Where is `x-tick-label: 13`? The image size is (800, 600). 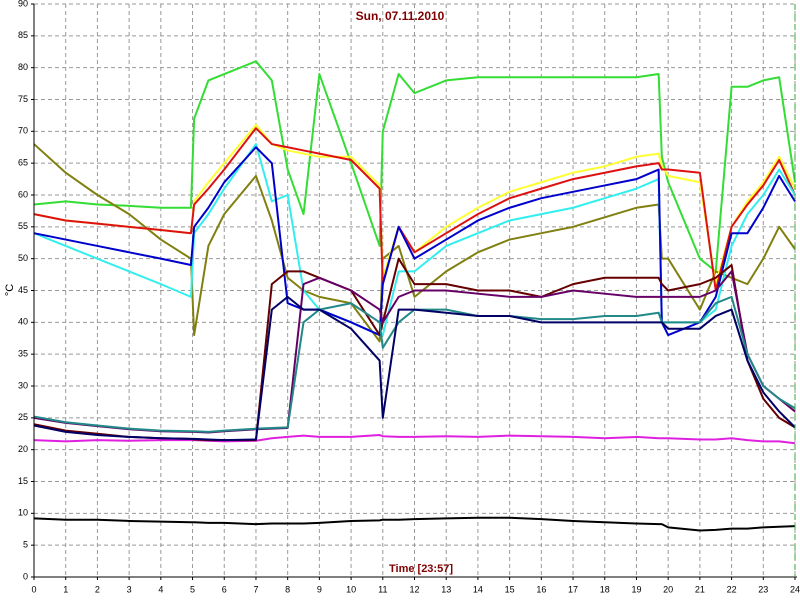 x-tick-label: 13 is located at coordinates (446, 589).